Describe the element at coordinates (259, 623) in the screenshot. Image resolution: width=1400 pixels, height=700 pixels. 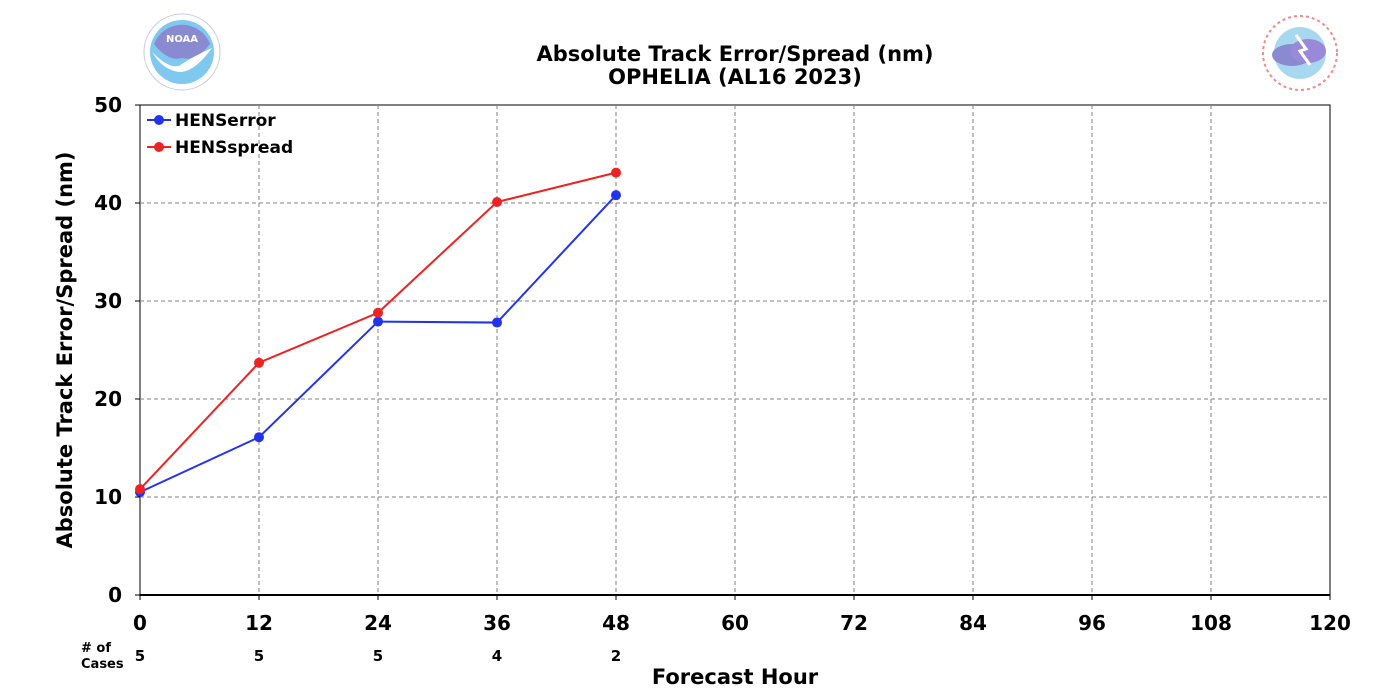
I see `x-tick-label: 12` at that location.